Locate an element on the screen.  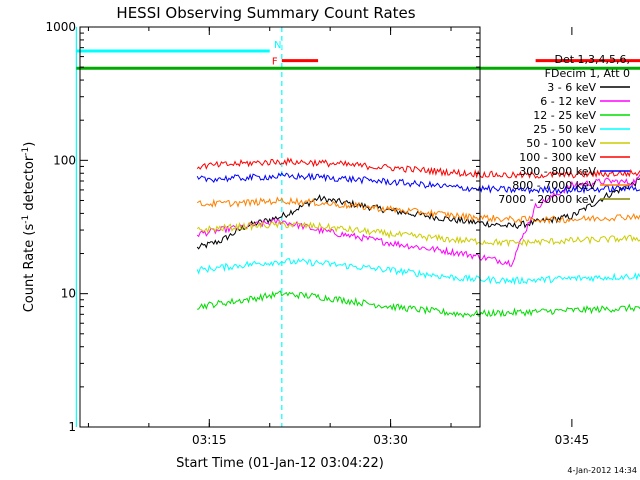
flag-label-n: N is located at coordinates (277, 45).